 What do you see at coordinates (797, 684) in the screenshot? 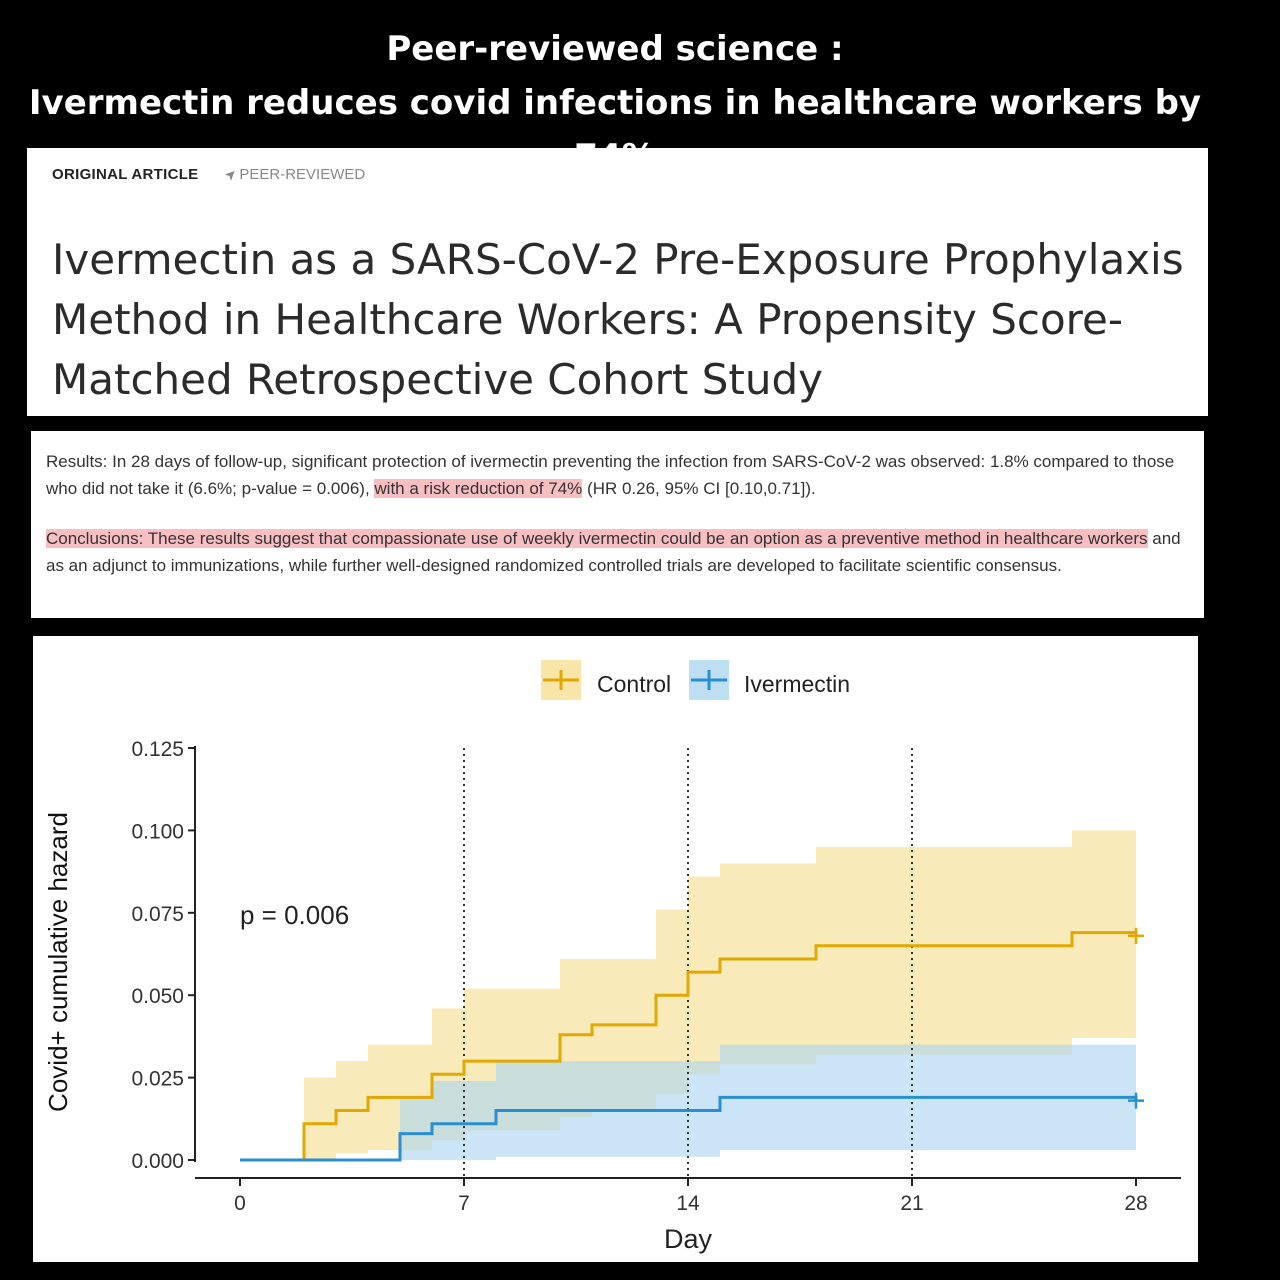
I see `legend-label-ivermectin: Ivermectin` at bounding box center [797, 684].